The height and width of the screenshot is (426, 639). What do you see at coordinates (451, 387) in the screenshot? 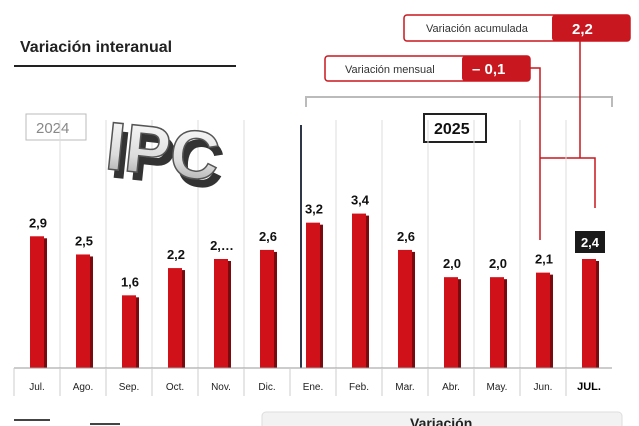
I see `tick-label: Abr.` at bounding box center [451, 387].